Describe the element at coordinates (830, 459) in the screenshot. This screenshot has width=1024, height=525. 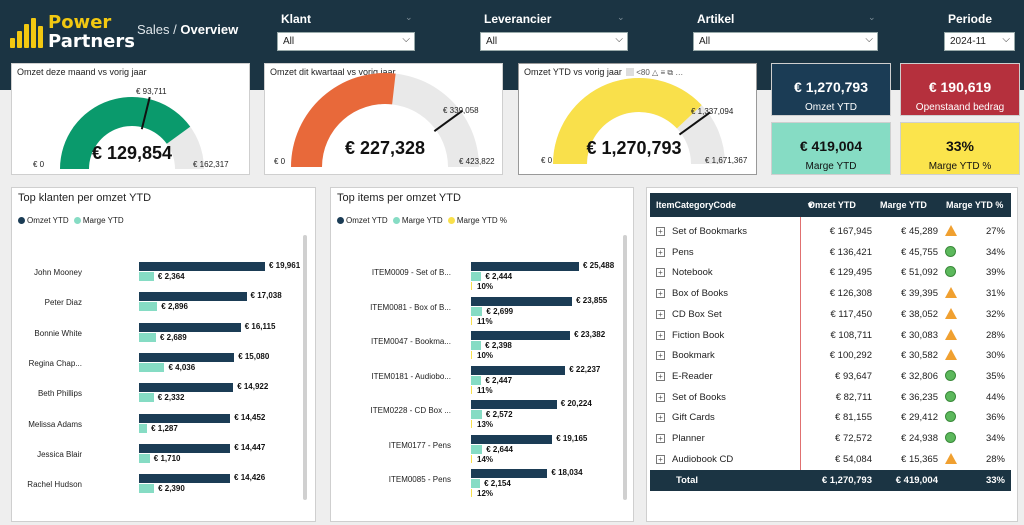
I see `table-row: + Audiobook CD € 54,084 € 15,365 28%` at that location.